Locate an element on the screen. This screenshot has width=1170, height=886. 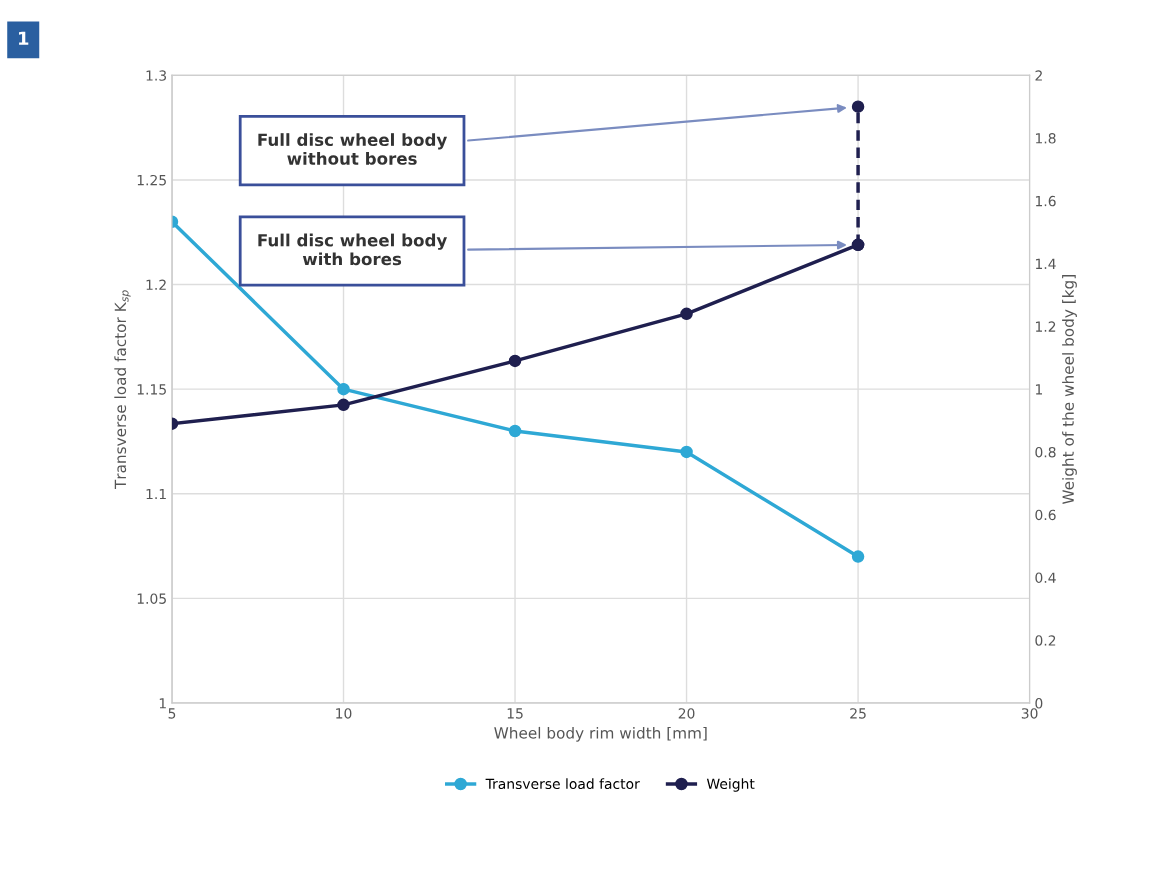
y-tick-label: 1.15 is located at coordinates (151, 389).